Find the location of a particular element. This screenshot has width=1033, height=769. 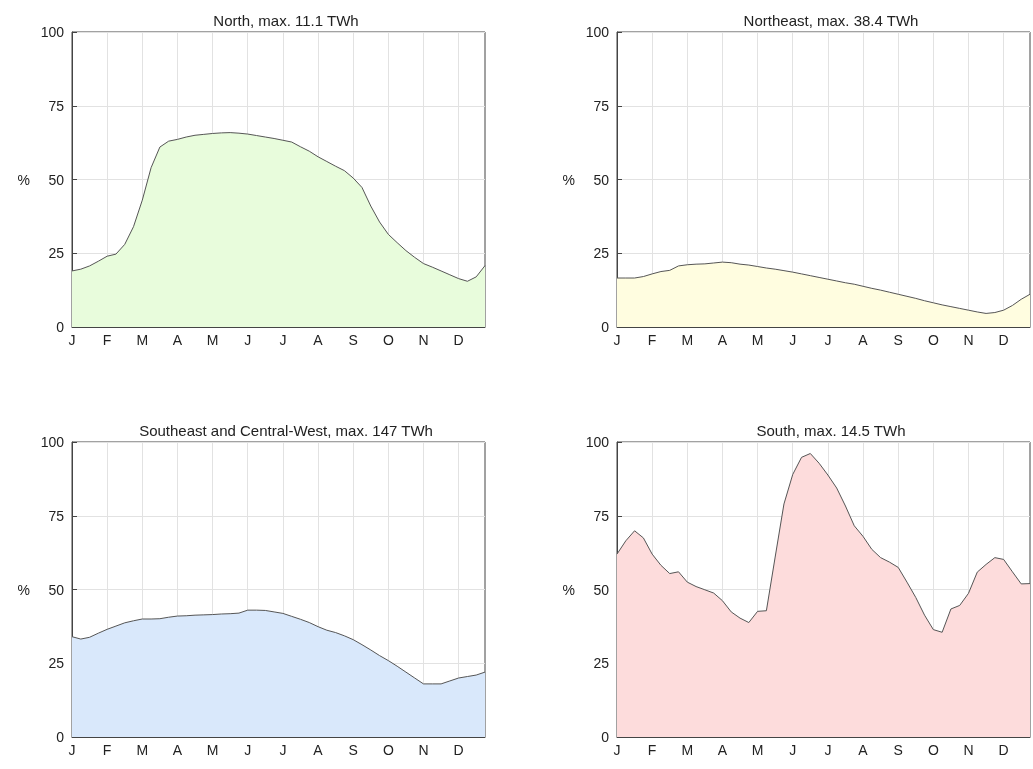

chart-title: Southeast and Central-West, max. 147 TWh is located at coordinates (286, 430).